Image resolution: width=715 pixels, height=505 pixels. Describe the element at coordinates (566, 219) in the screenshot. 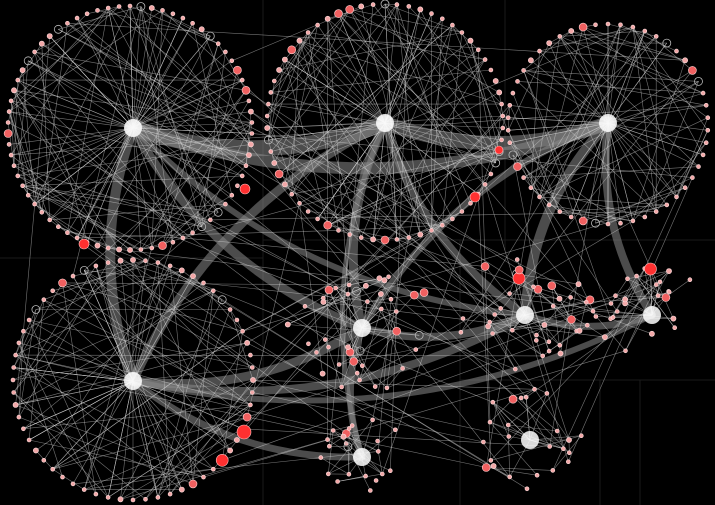

I see `group-edge` at that location.